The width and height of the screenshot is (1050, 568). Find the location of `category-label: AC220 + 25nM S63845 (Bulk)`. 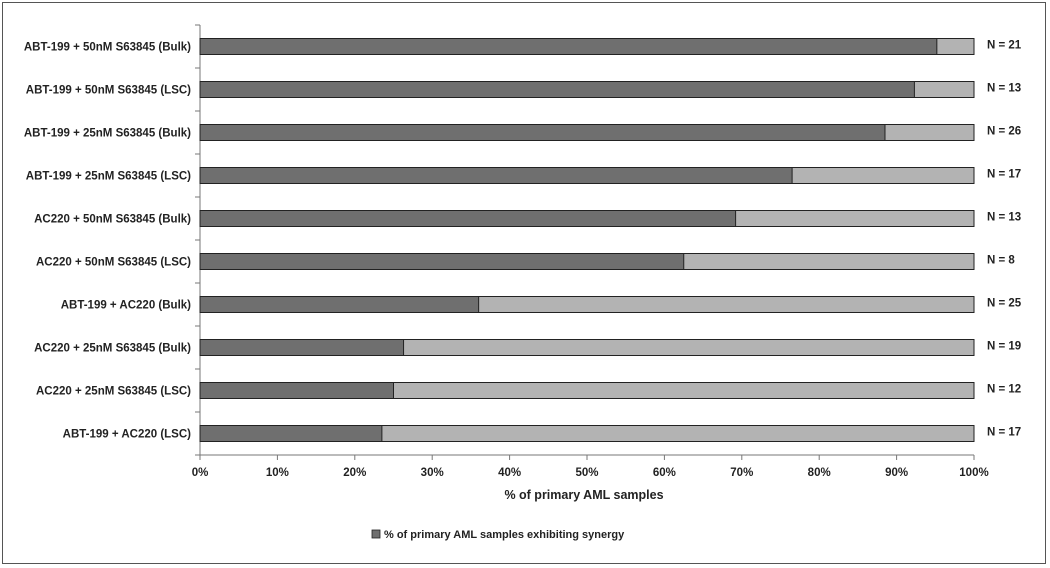

category-label: AC220 + 25nM S63845 (Bulk) is located at coordinates (112, 349).